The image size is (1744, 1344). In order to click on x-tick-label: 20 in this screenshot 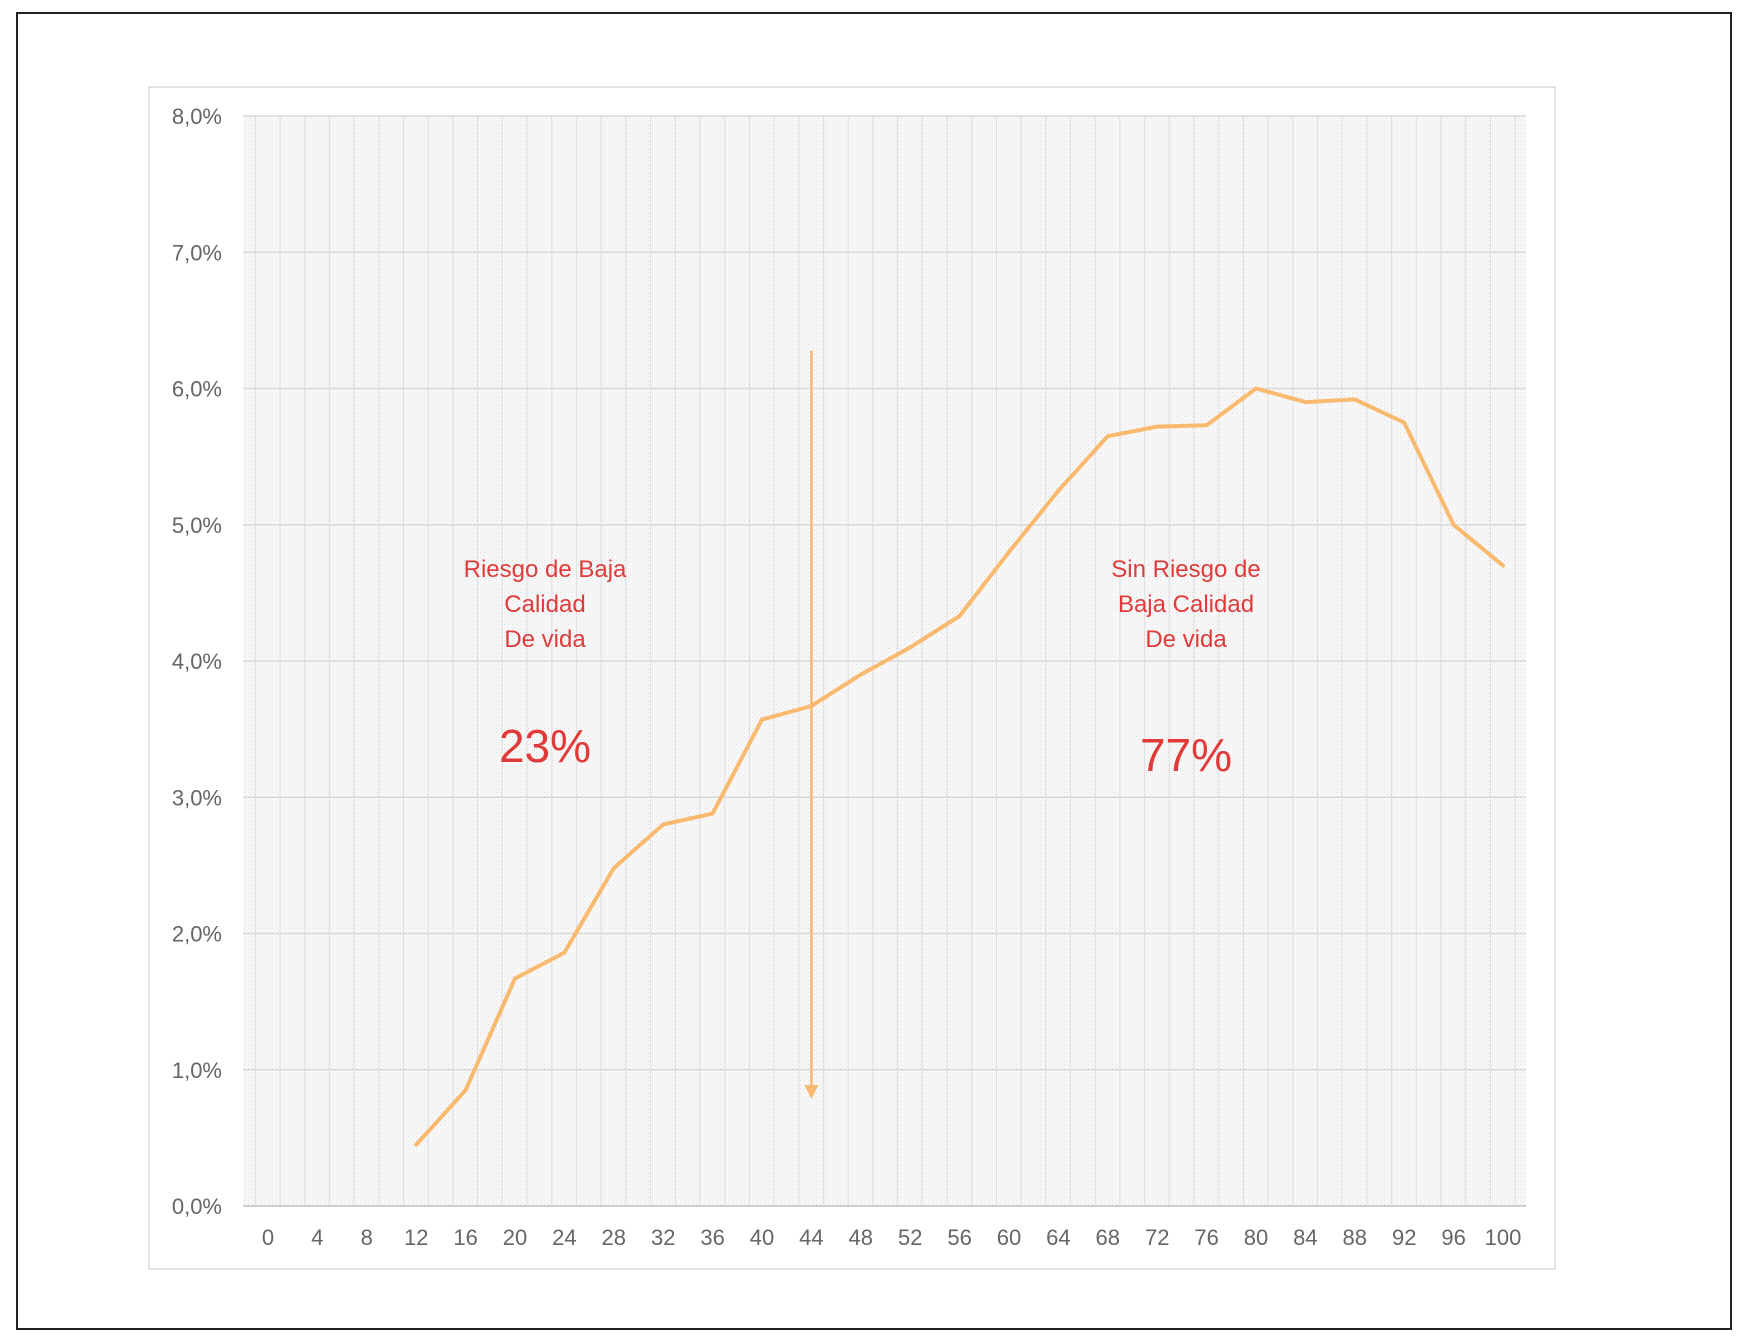, I will do `click(515, 1237)`.